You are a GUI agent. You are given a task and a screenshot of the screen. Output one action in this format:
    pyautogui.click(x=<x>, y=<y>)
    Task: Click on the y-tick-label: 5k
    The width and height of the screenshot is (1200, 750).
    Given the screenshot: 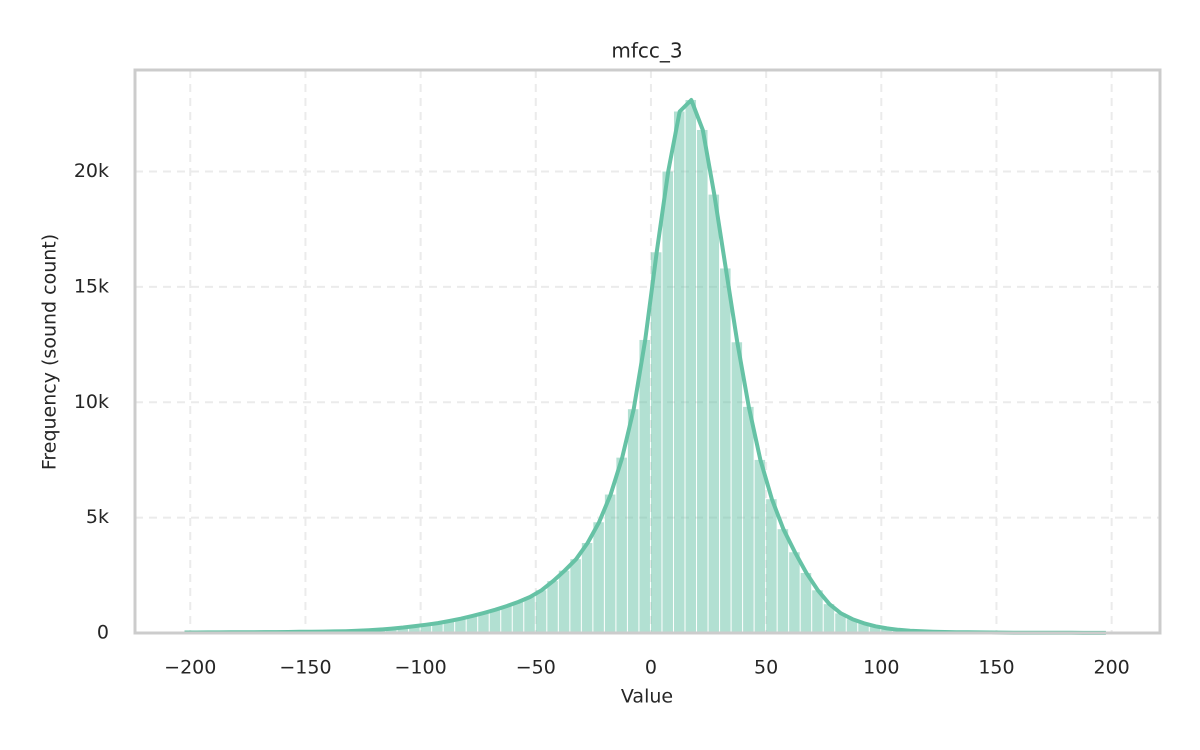 What is the action you would take?
    pyautogui.click(x=97, y=517)
    